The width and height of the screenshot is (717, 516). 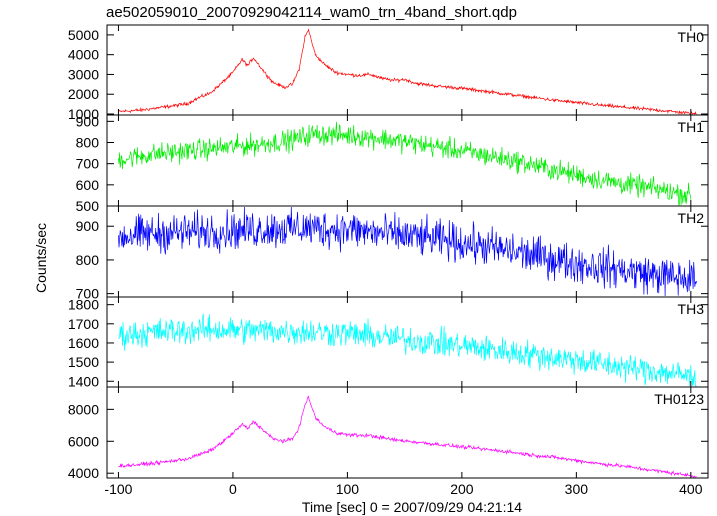 What do you see at coordinates (407, 251) in the screenshot?
I see `series-line-th2` at bounding box center [407, 251].